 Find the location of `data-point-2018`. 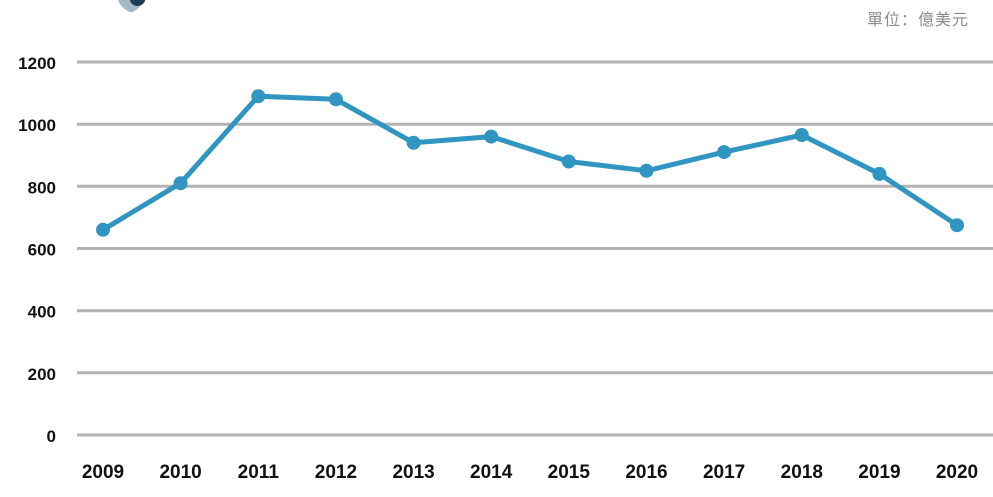

data-point-2018 is located at coordinates (801, 135).